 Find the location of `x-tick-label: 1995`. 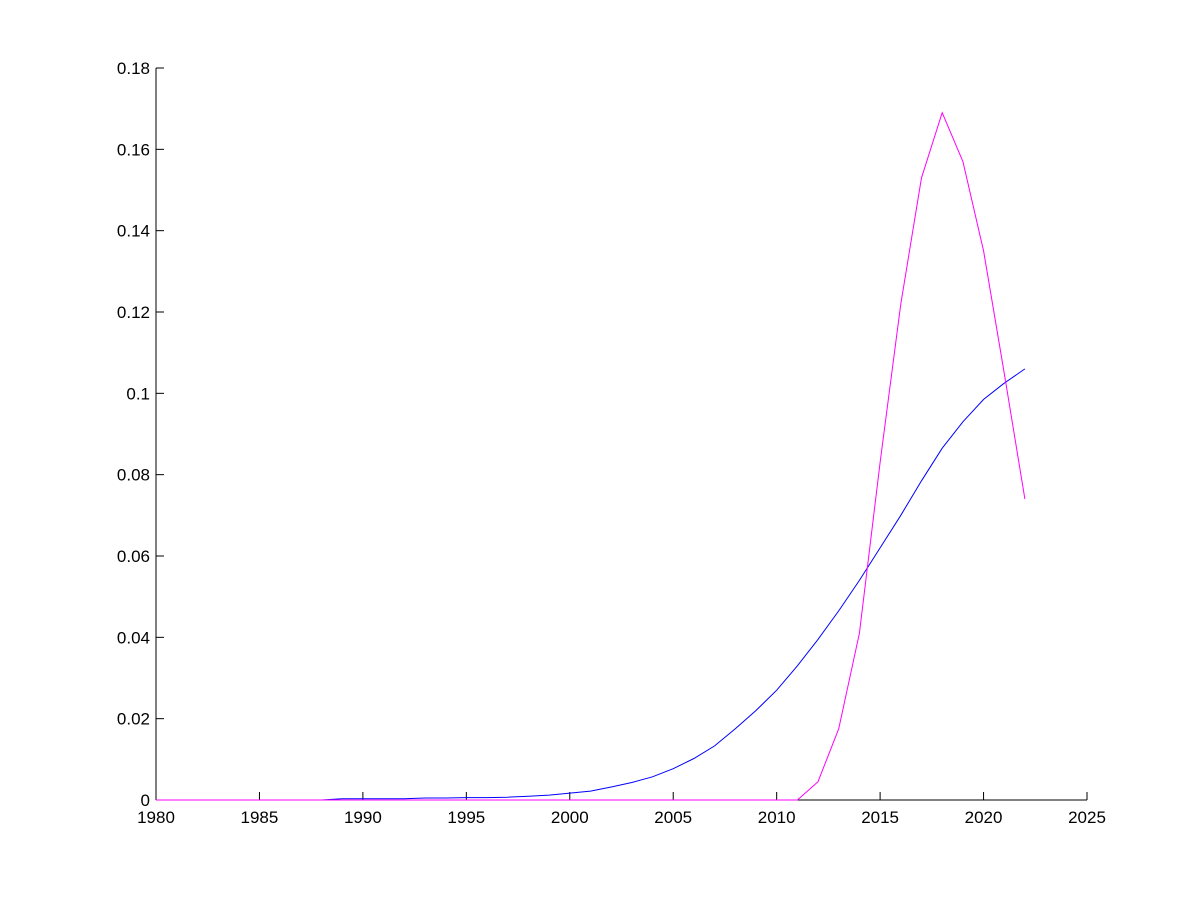

x-tick-label: 1995 is located at coordinates (466, 817).